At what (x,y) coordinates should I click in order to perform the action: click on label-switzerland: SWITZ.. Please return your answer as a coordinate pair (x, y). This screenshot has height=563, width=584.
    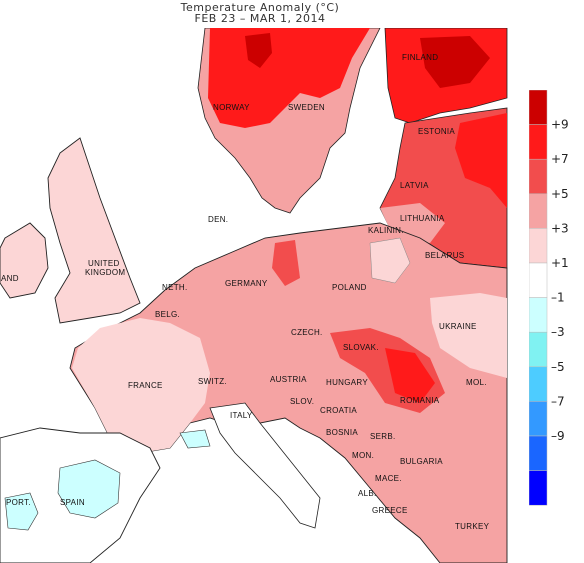
    Looking at the image, I should click on (212, 381).